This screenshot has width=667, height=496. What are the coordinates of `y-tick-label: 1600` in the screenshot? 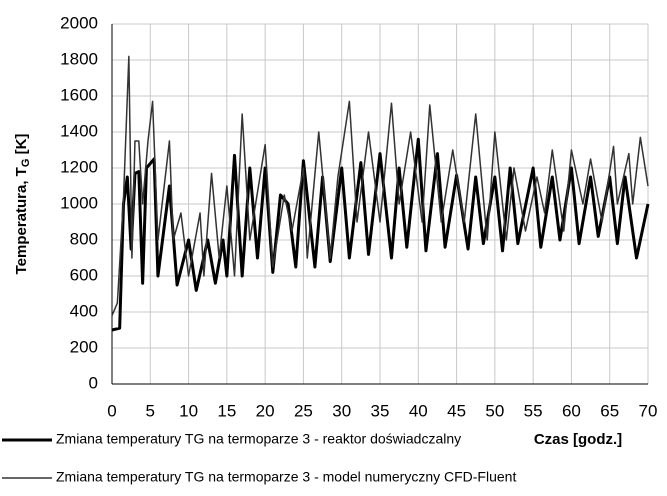 It's located at (79, 94).